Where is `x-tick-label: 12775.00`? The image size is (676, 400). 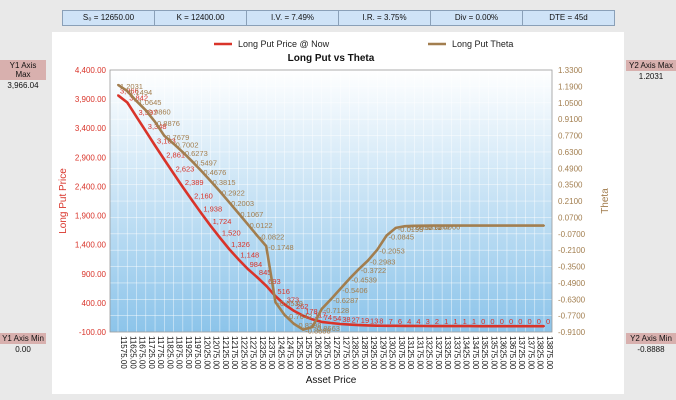
x-tick-label: 12775.00 is located at coordinates (345, 353).